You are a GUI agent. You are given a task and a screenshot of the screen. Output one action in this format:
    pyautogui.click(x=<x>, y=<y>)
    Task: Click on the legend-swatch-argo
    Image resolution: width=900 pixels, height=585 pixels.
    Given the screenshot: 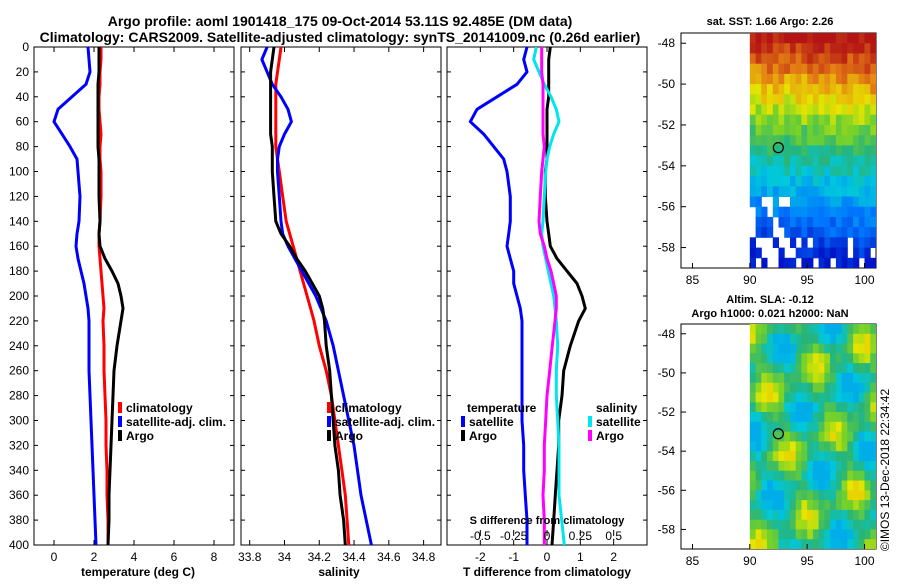 What is the action you would take?
    pyautogui.click(x=120, y=435)
    